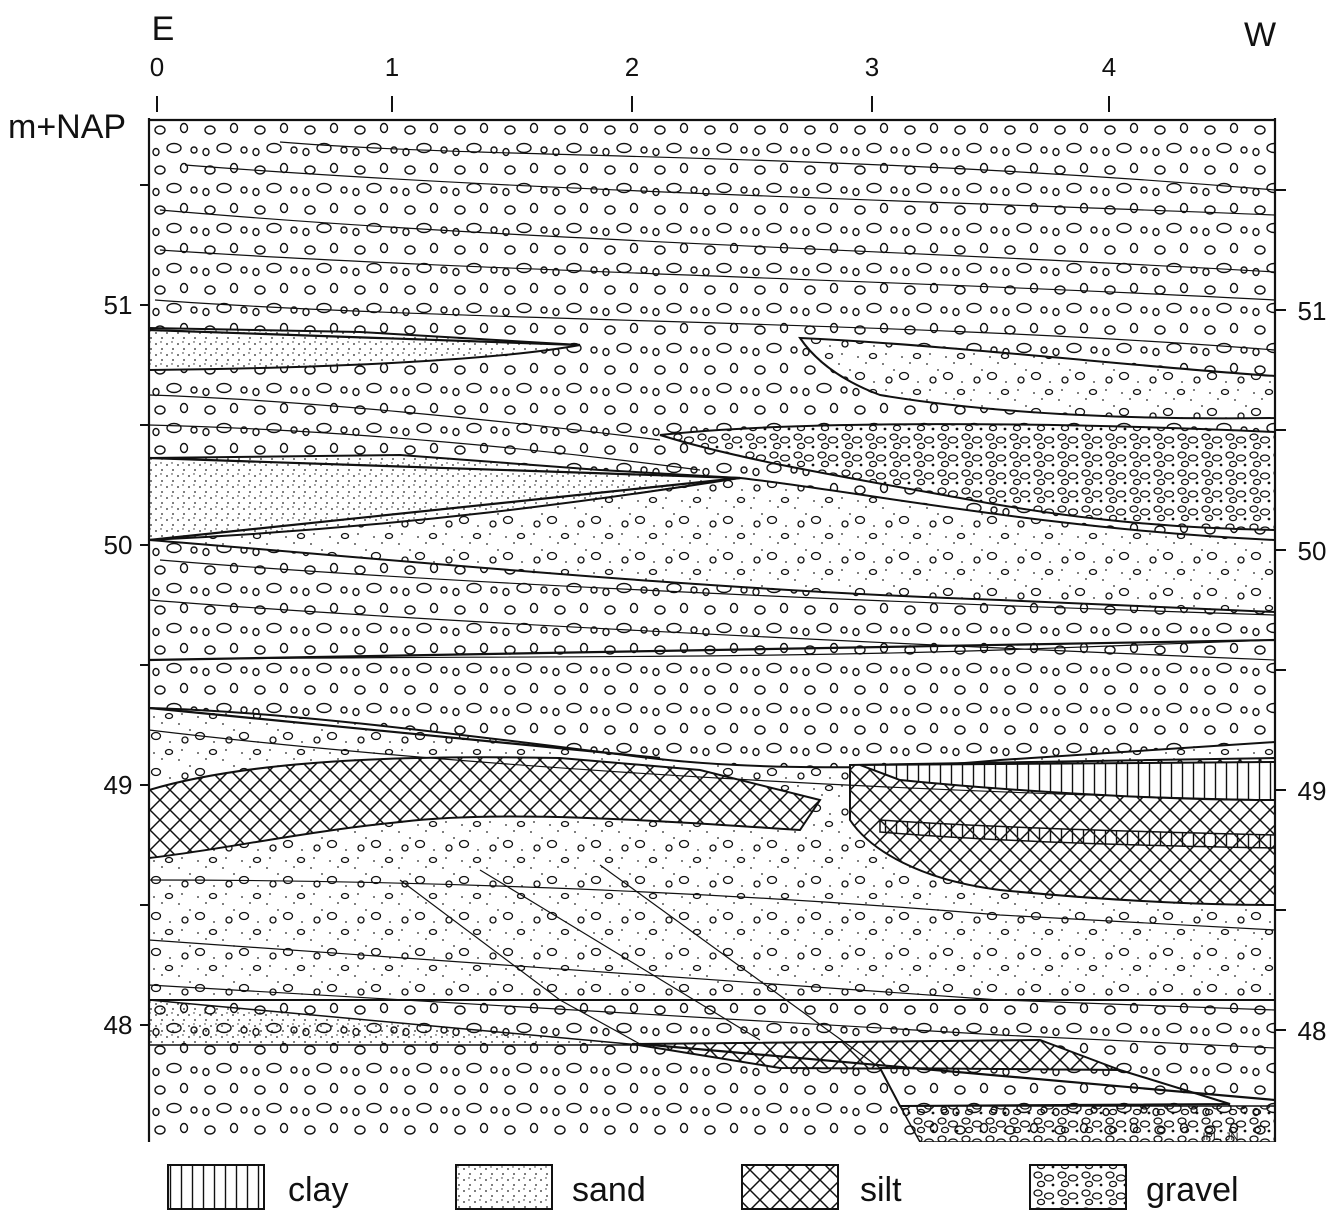 Image resolution: width=1344 pixels, height=1218 pixels. Describe the element at coordinates (504, 1187) in the screenshot. I see `legend-swatch-sand` at that location.